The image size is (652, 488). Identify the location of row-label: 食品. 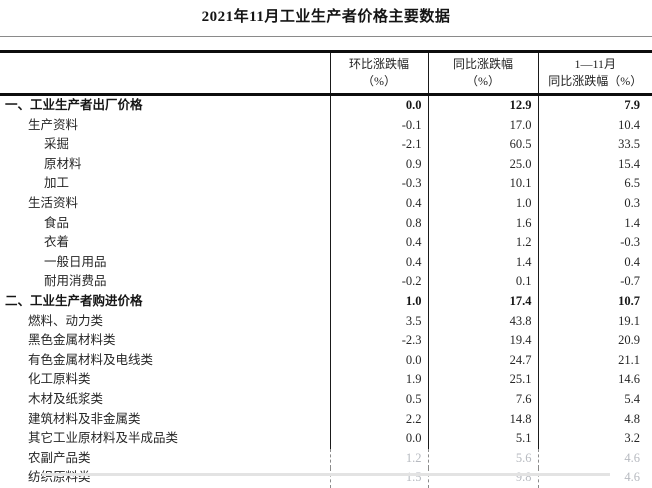
(57, 222).